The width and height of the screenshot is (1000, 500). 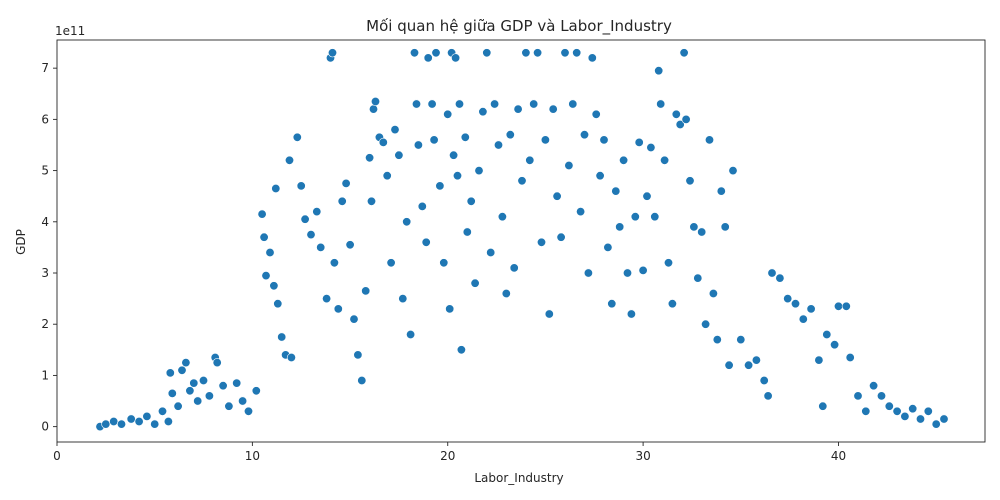 What do you see at coordinates (45, 324) in the screenshot?
I see `y-tick-label: 2` at bounding box center [45, 324].